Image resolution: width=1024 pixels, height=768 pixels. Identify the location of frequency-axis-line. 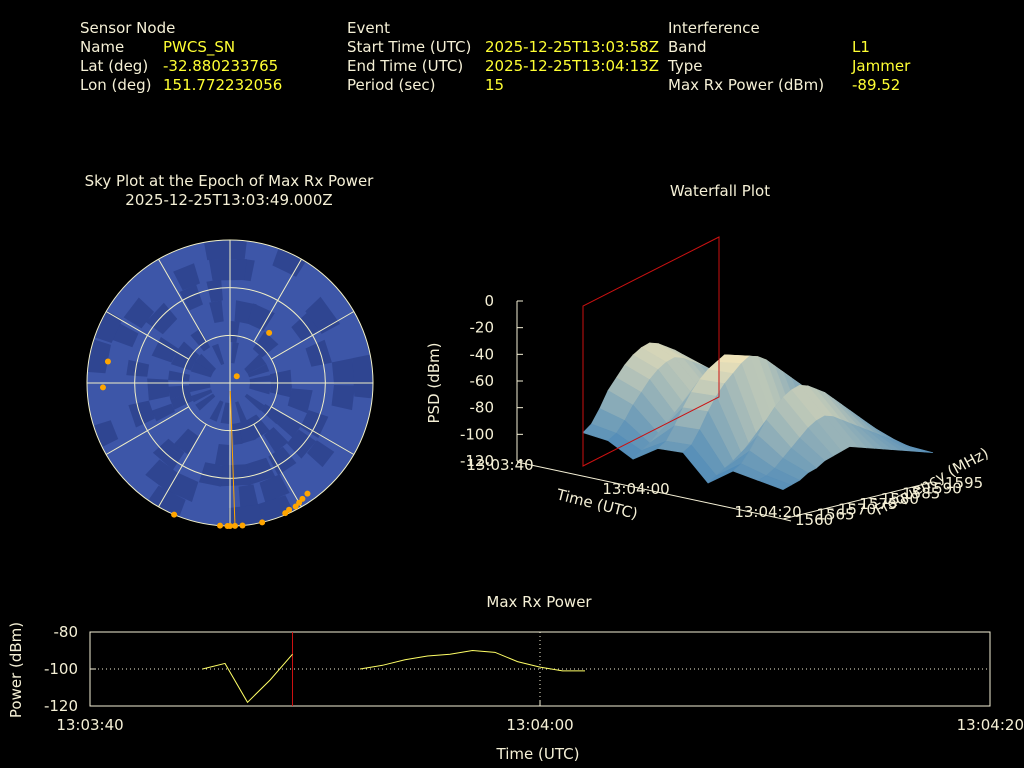
(858, 500).